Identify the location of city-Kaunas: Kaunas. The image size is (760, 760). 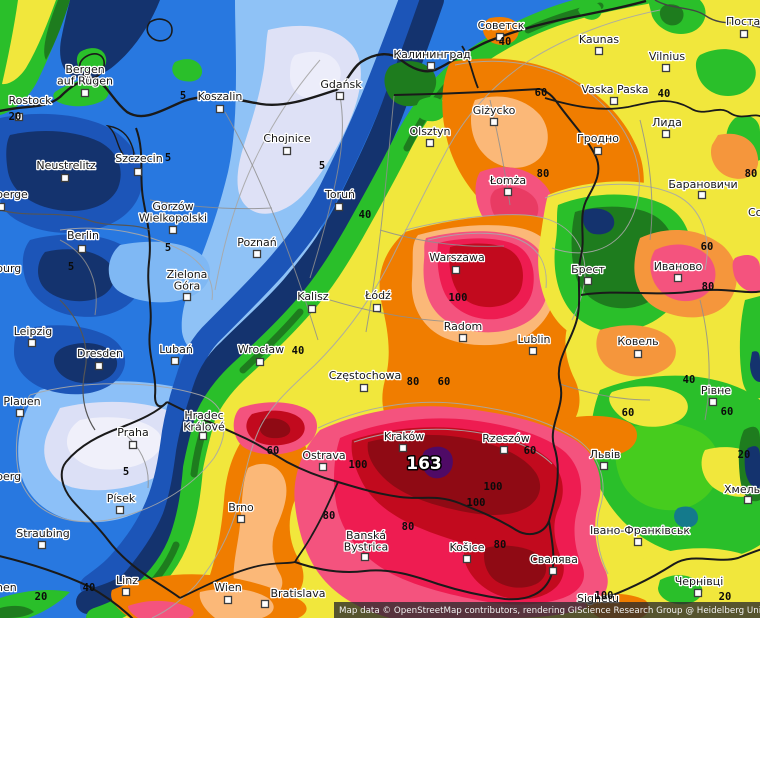
(599, 44).